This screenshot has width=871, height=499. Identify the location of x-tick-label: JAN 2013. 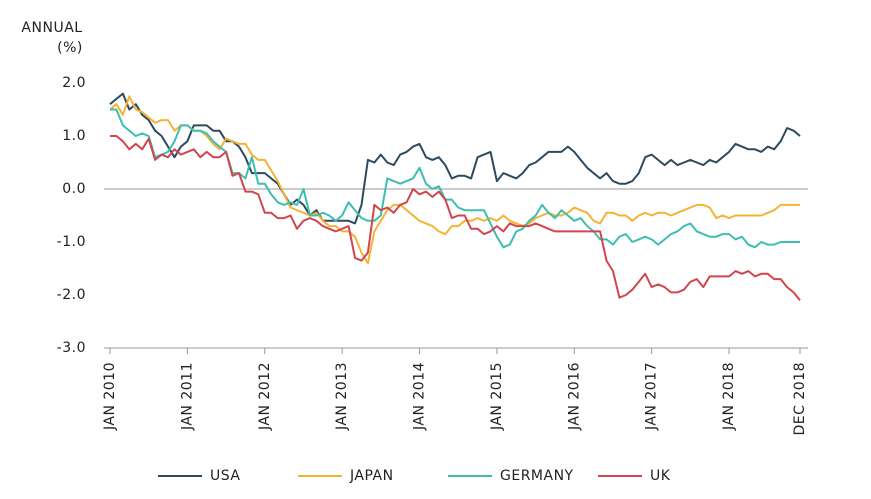
(342, 396).